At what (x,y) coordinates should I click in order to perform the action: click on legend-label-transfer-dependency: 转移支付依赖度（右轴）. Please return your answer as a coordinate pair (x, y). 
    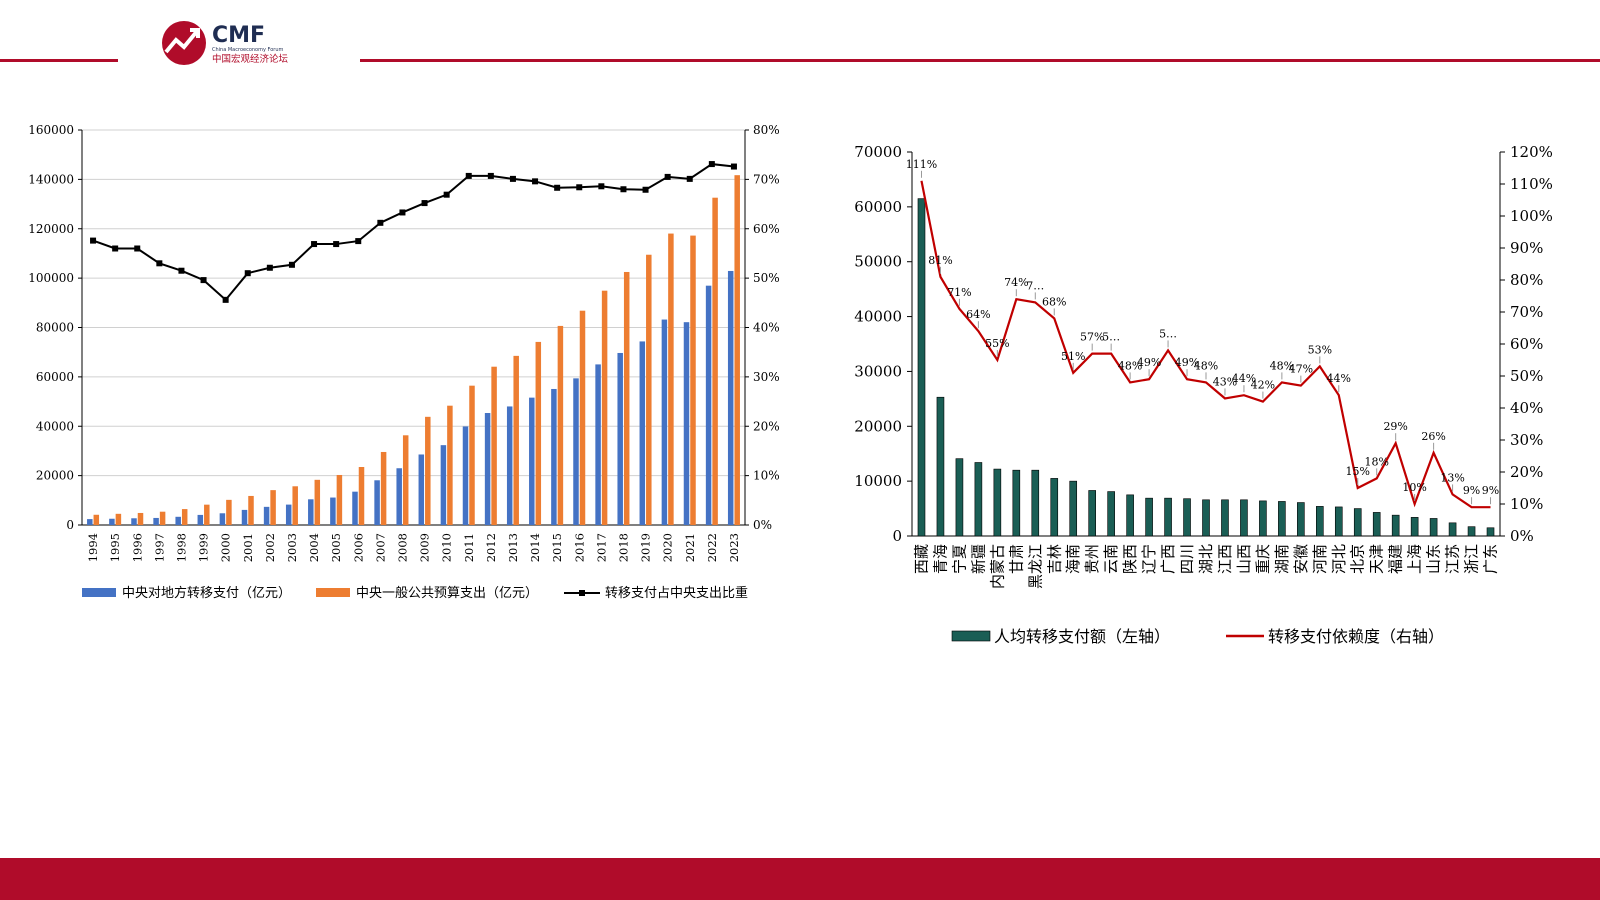
    Looking at the image, I should click on (1356, 636).